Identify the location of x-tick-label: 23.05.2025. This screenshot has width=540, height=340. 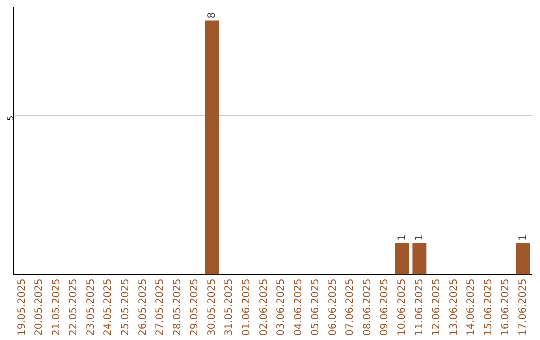
(91, 307).